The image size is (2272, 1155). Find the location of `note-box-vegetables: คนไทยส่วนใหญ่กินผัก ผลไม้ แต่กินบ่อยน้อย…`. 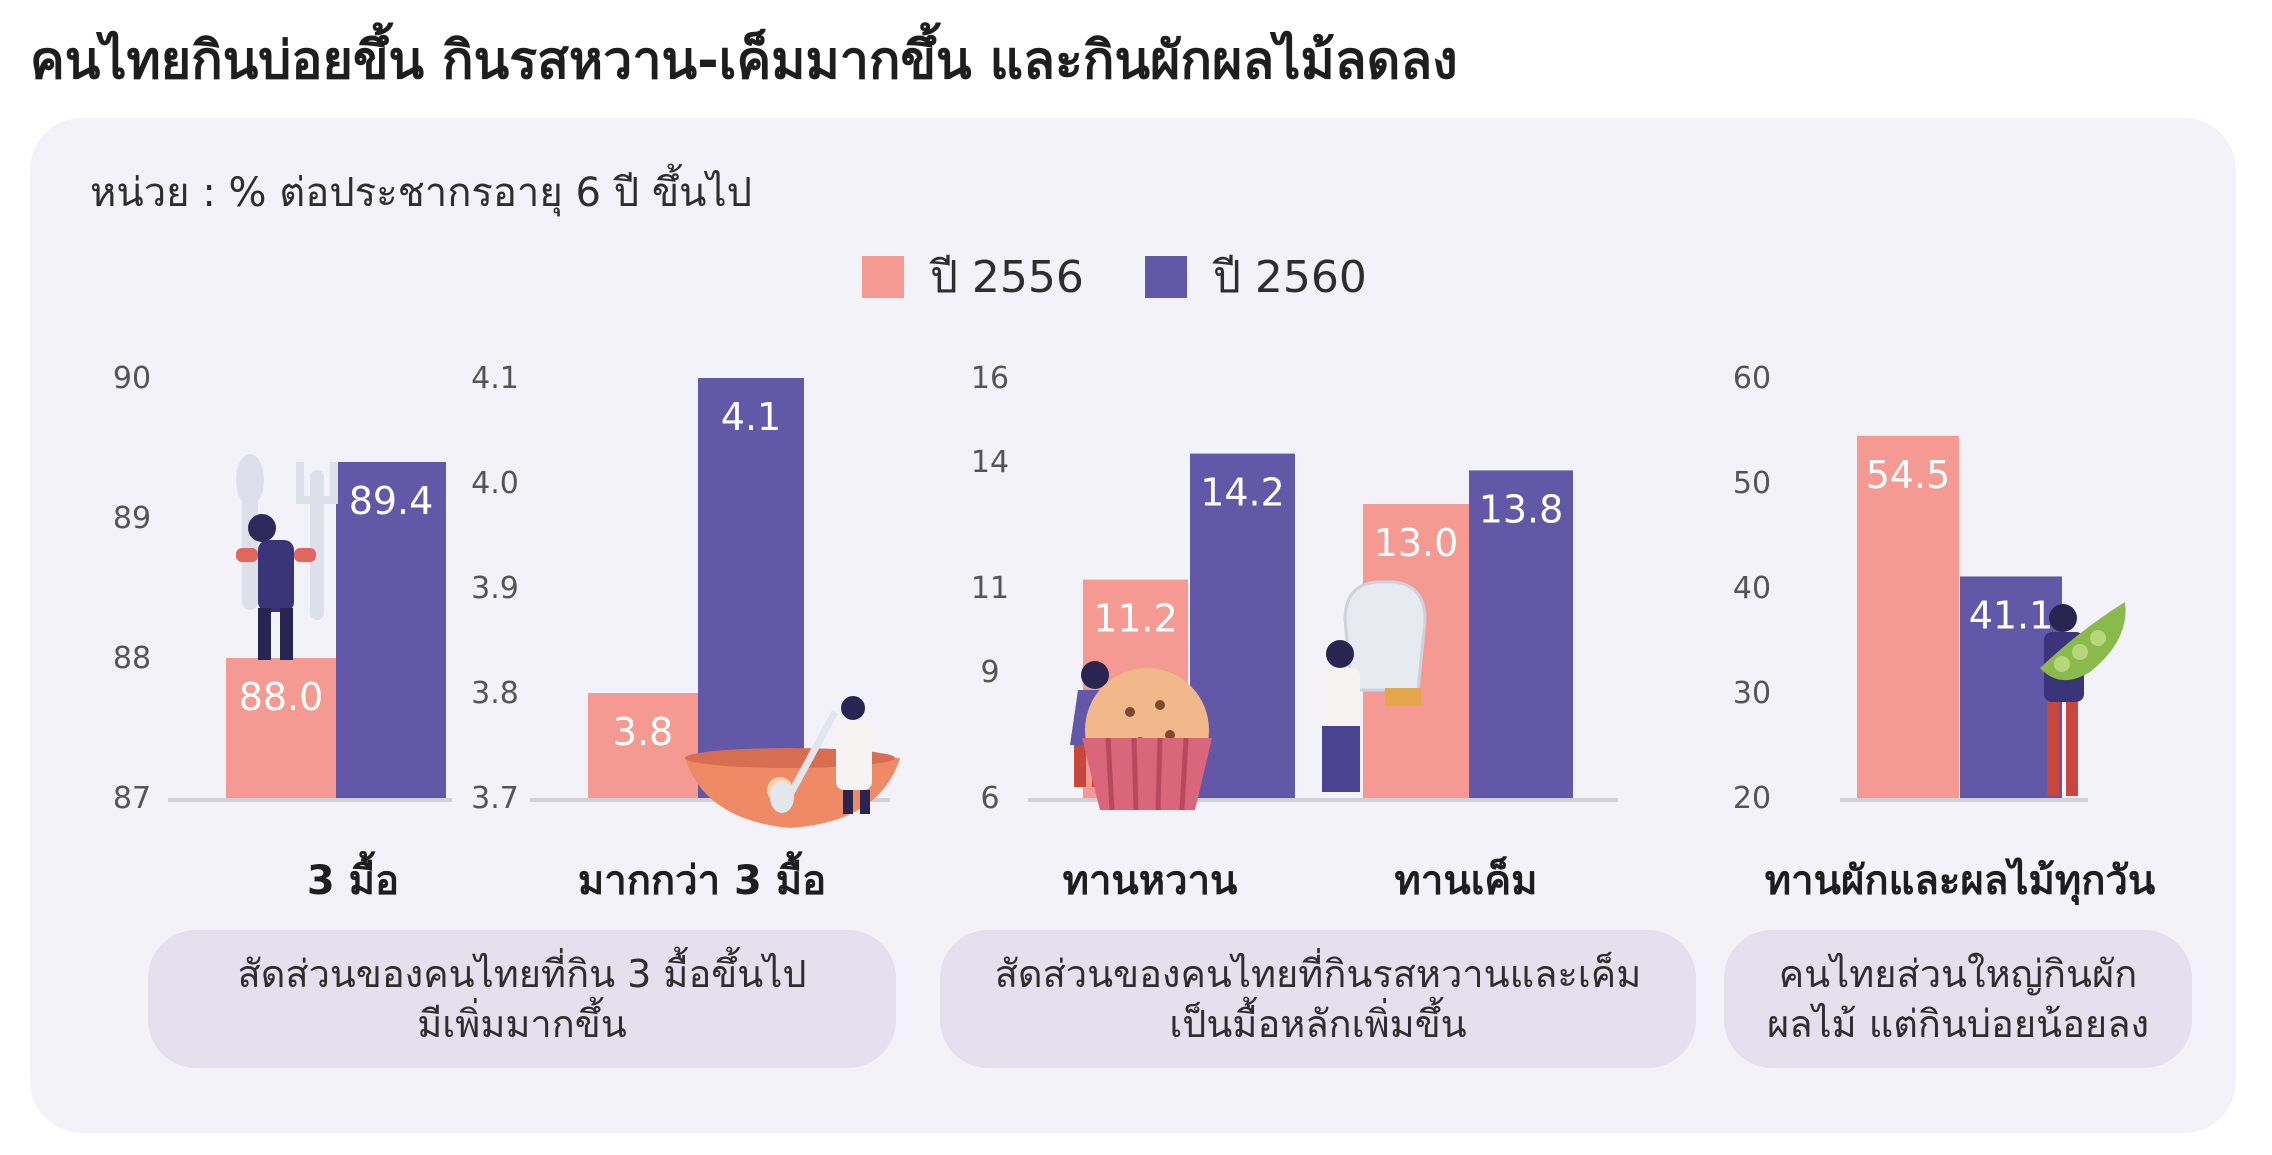

note-box-vegetables: คนไทยส่วนใหญ่กินผัก ผลไม้ แต่กินบ่อยน้อย… is located at coordinates (1958, 999).